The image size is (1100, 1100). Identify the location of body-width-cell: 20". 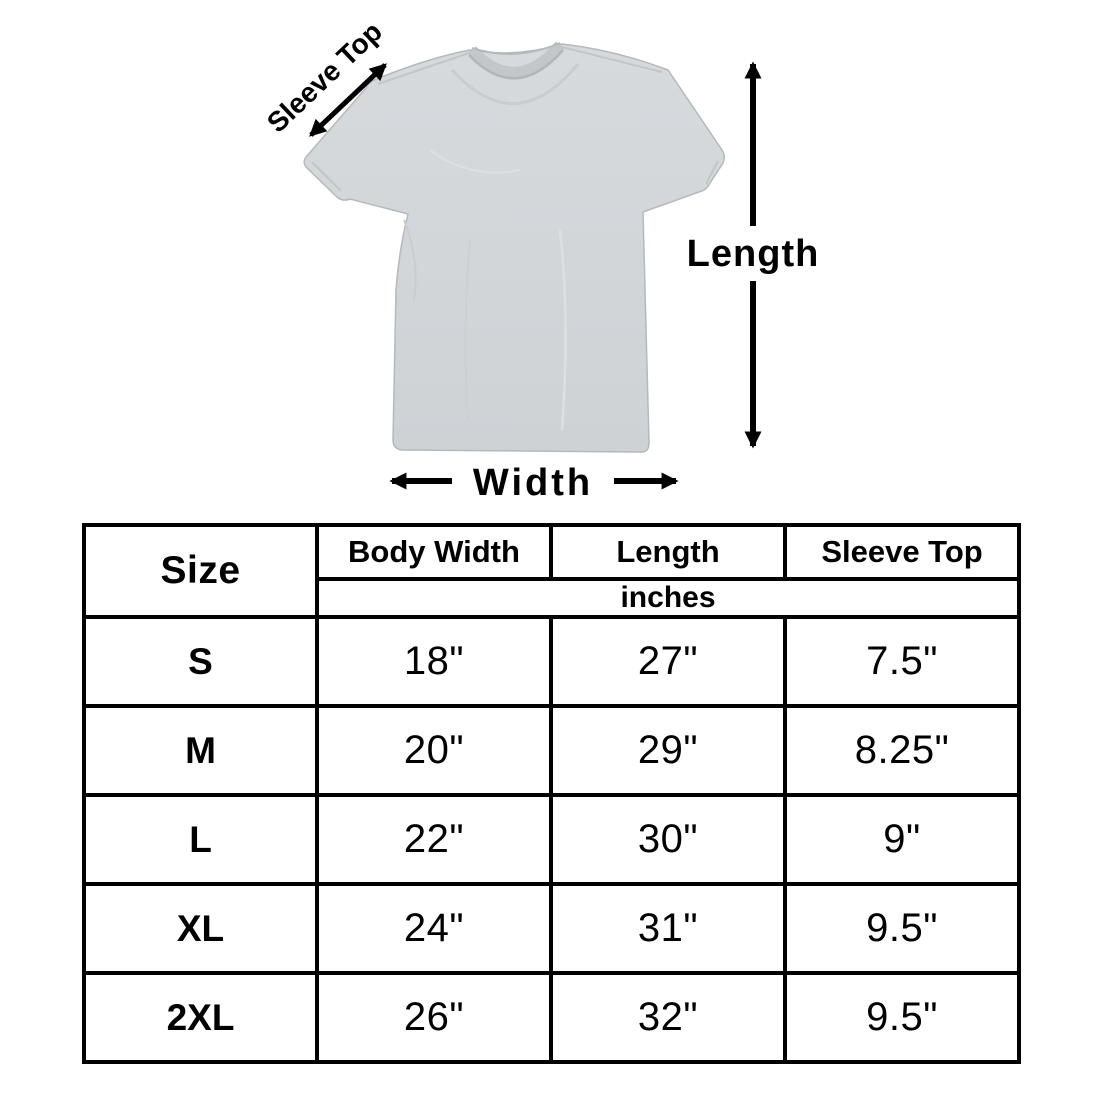
(434, 750).